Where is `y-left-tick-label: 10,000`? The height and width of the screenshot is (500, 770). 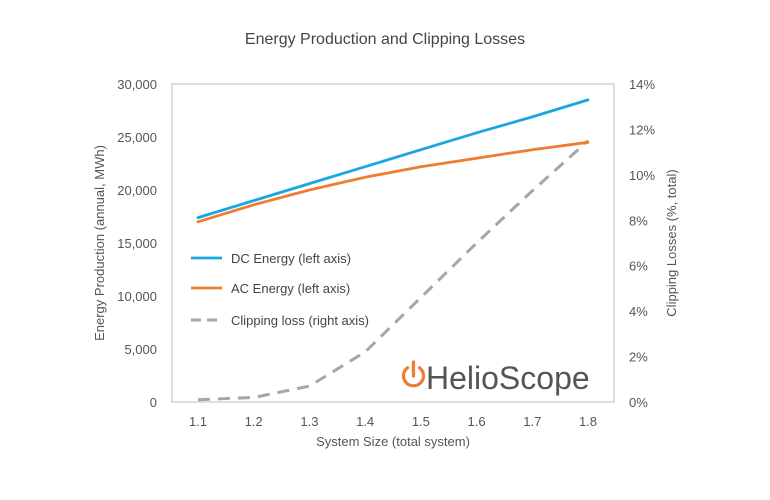 y-left-tick-label: 10,000 is located at coordinates (137, 296).